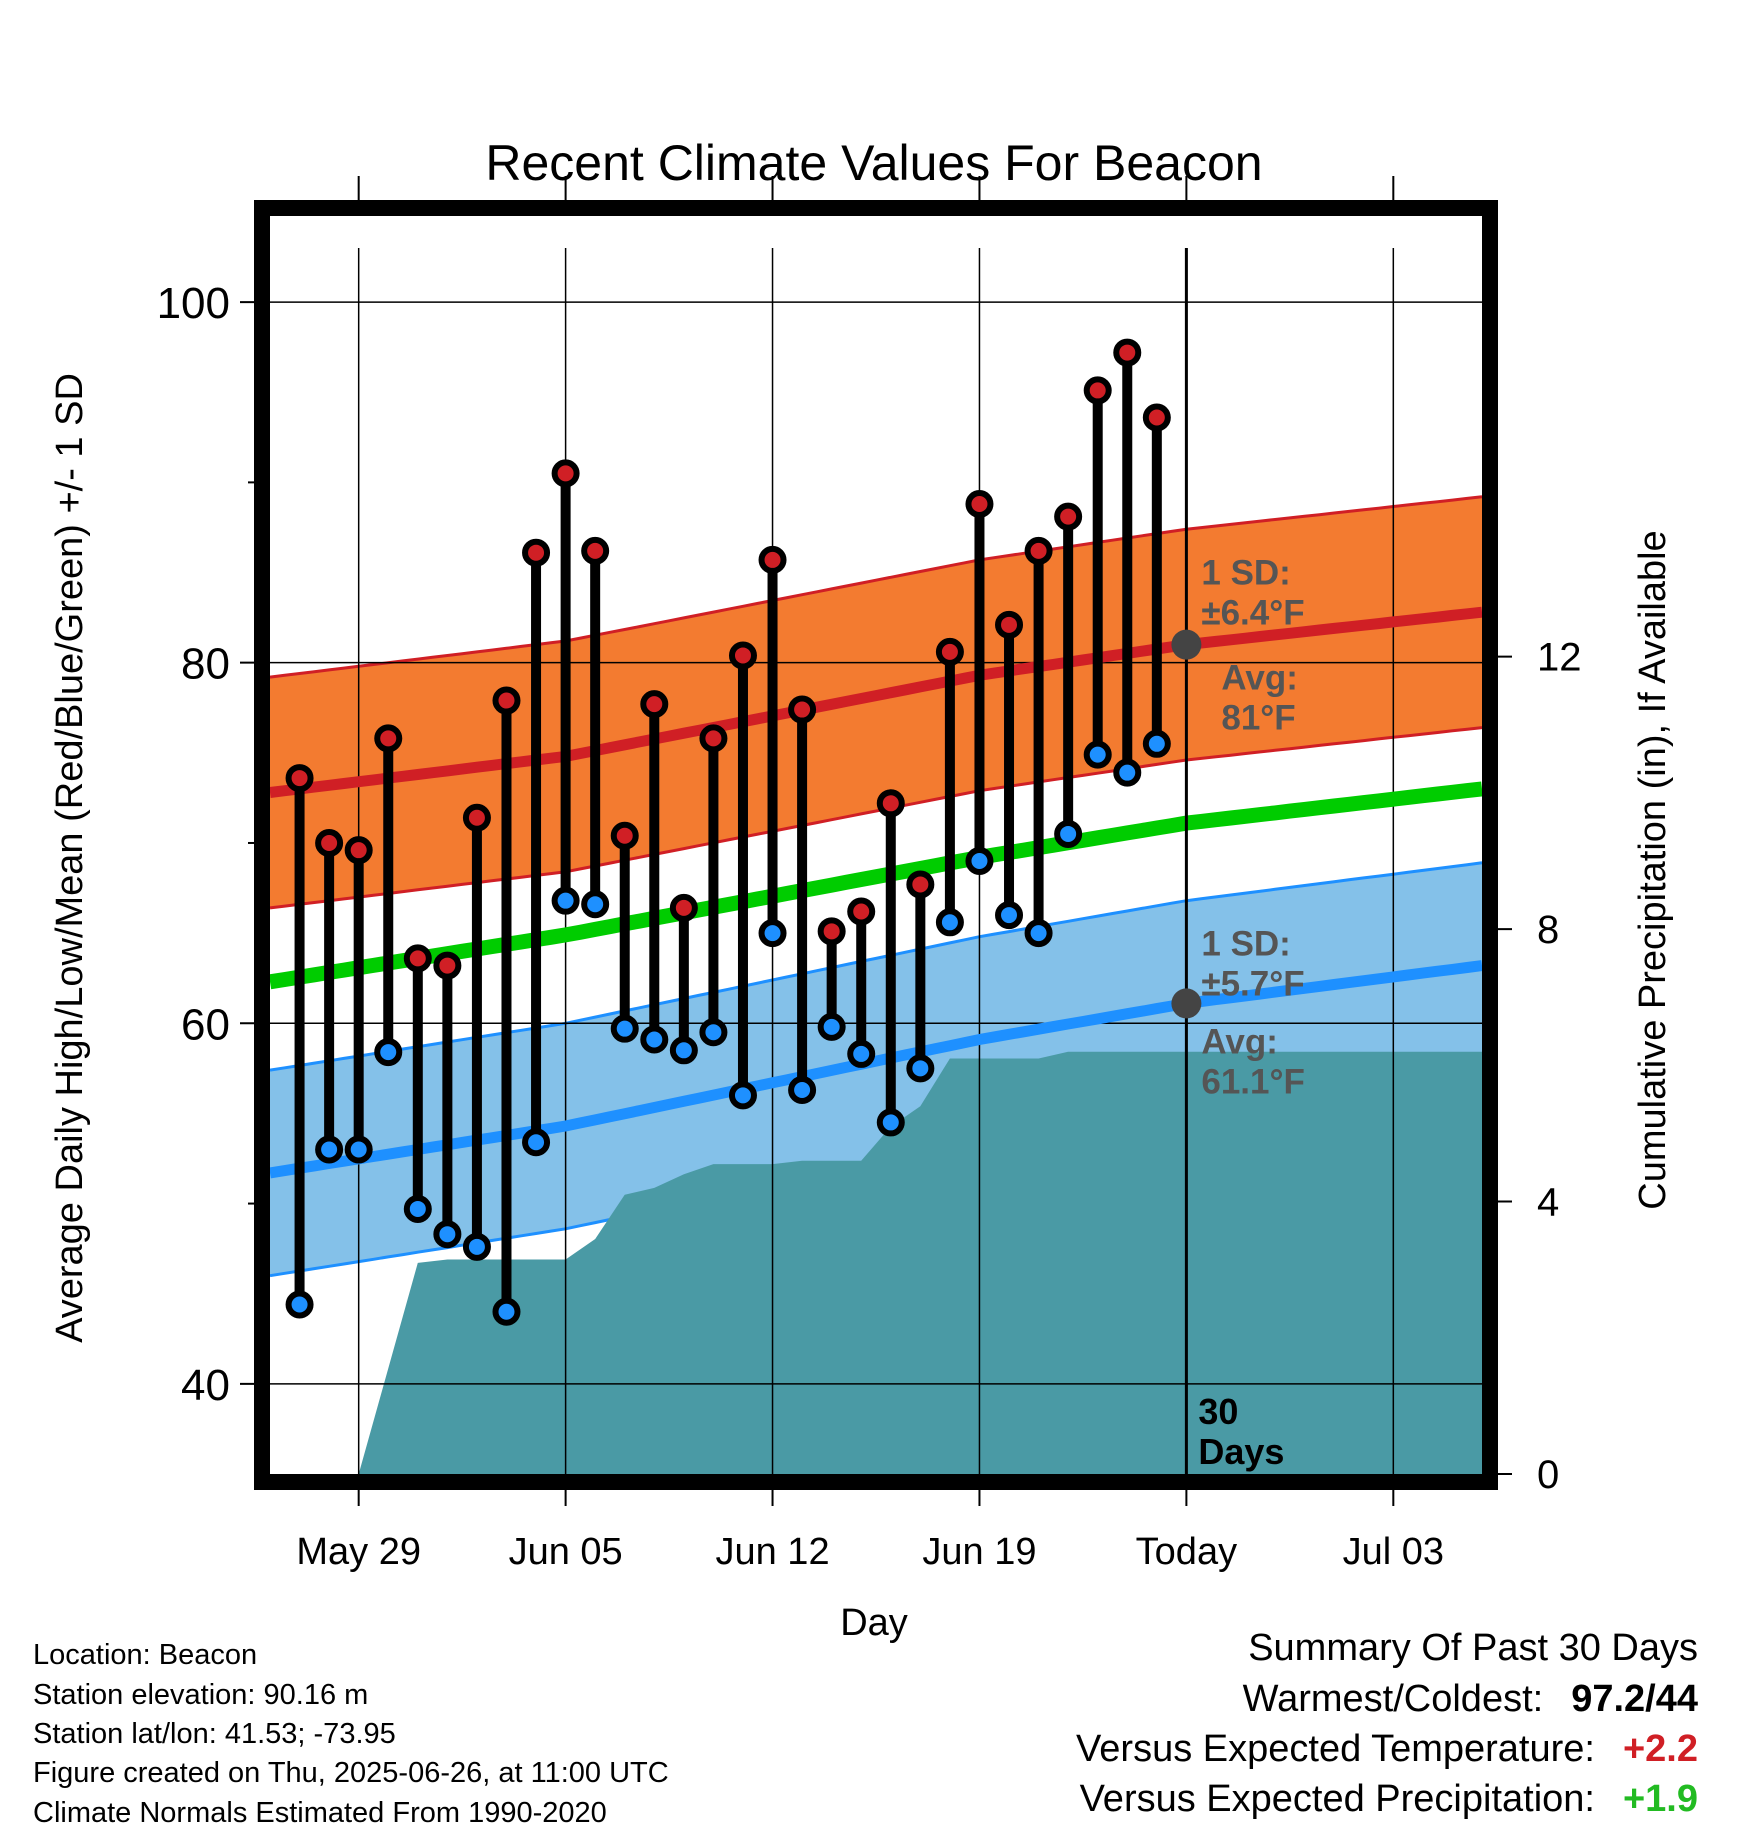 This screenshot has width=1748, height=1829. What do you see at coordinates (1252, 984) in the screenshot?
I see `low-sd-annotation: ±5.7°F` at bounding box center [1252, 984].